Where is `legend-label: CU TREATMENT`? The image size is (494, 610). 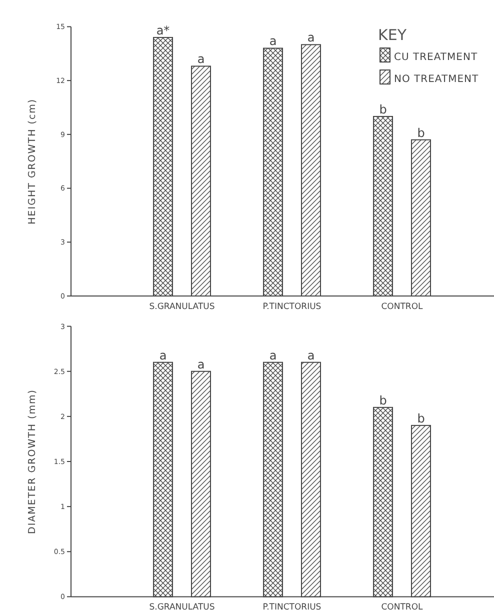 legend-label: CU TREATMENT is located at coordinates (436, 57).